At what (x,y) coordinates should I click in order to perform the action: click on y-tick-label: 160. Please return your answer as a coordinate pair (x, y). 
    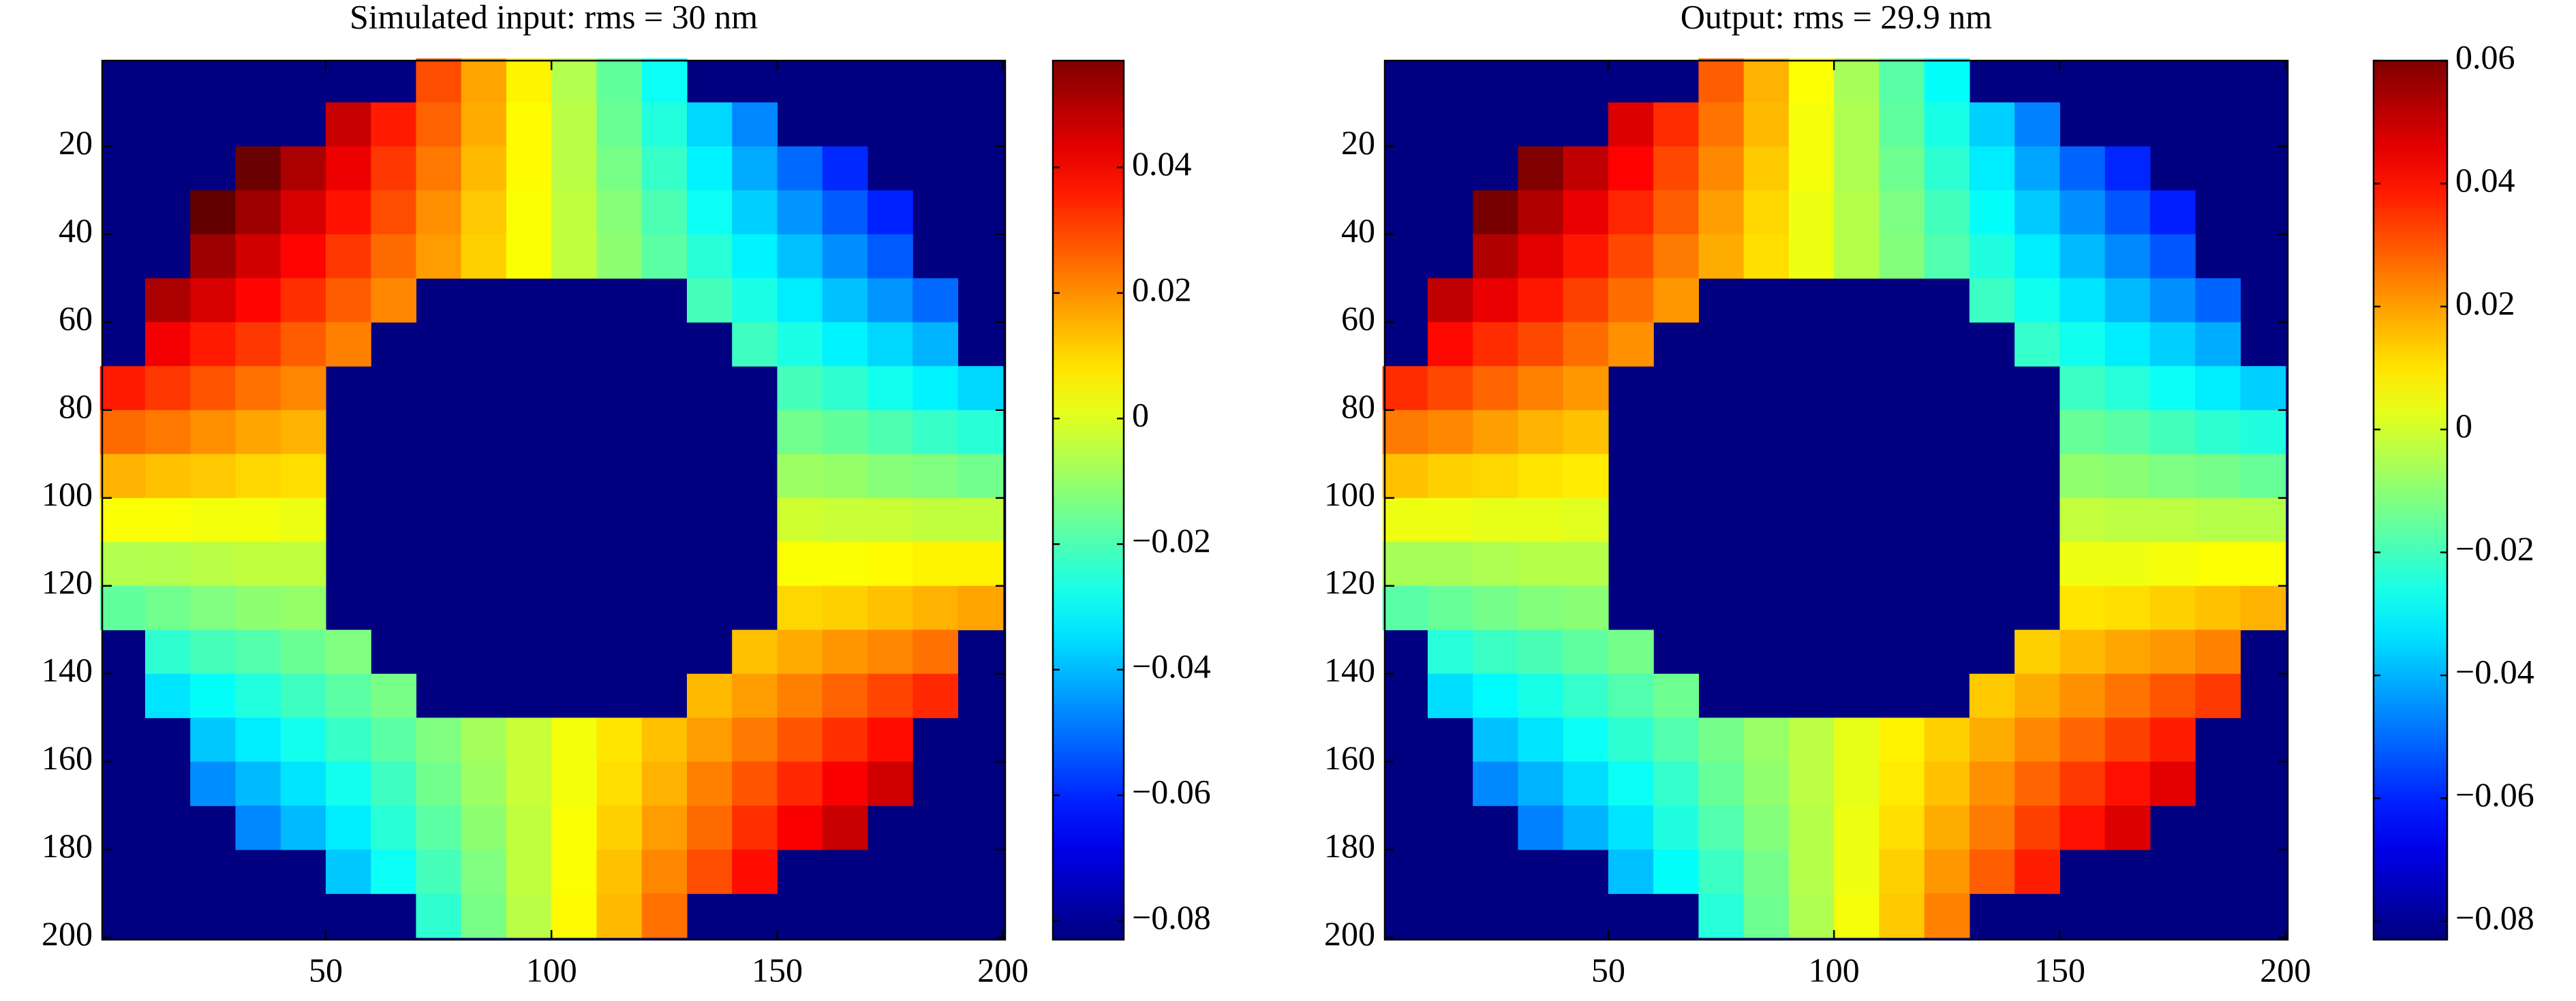
    Looking at the image, I should click on (1349, 758).